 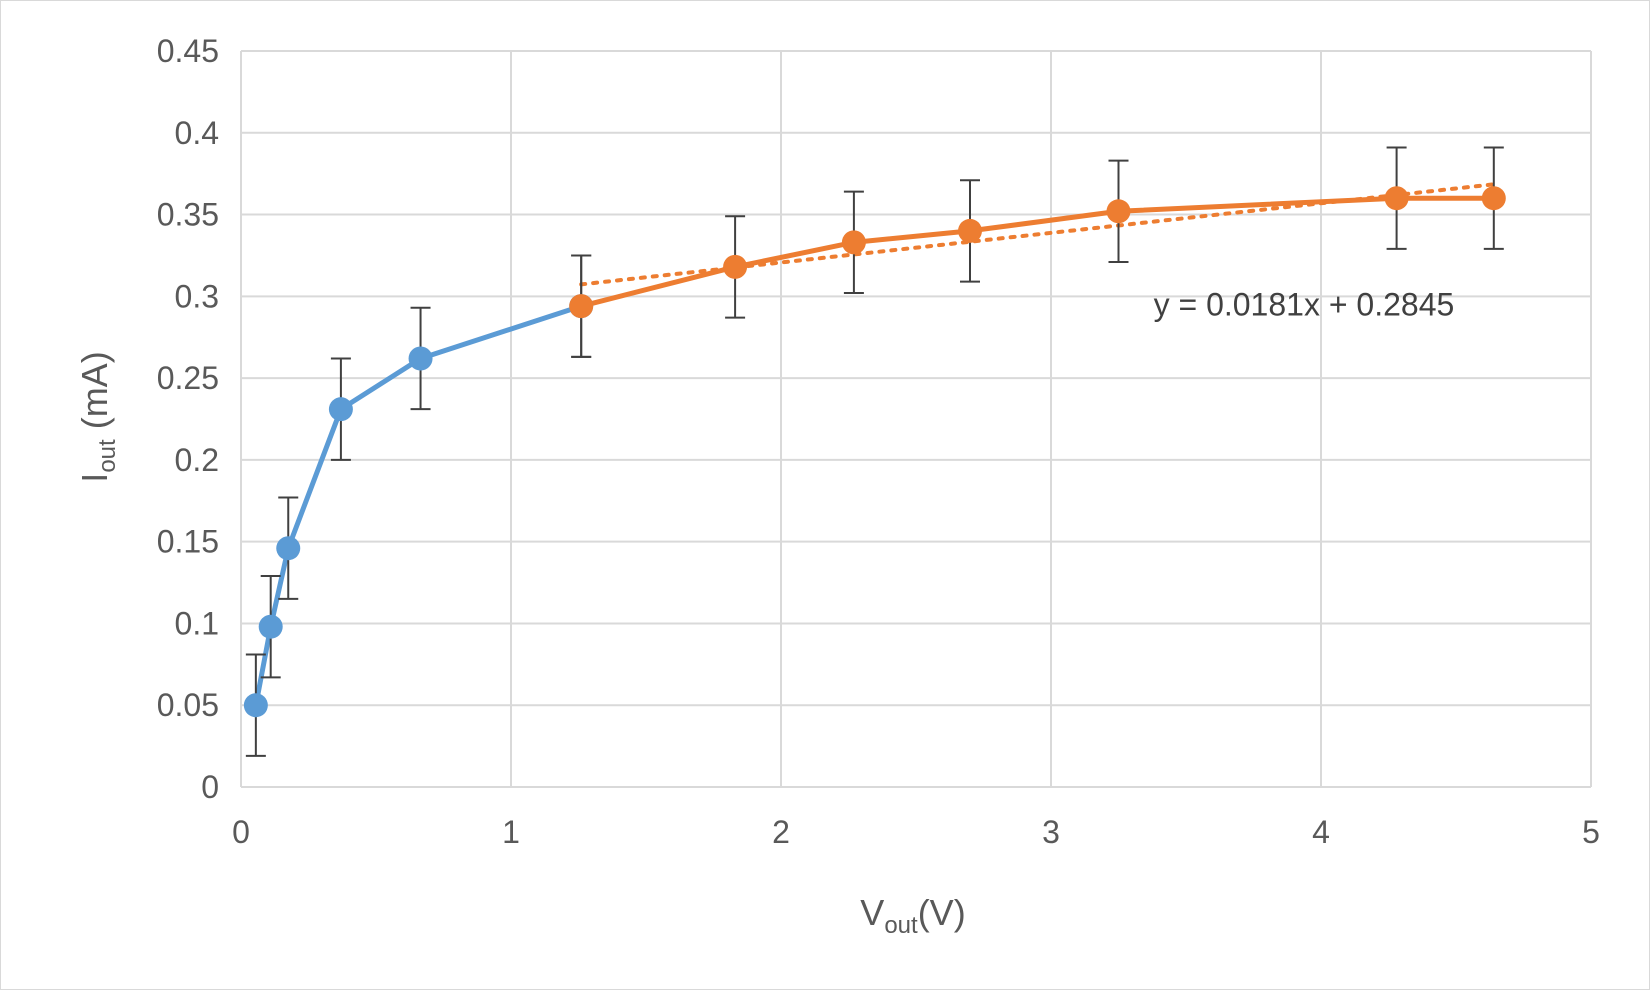 What do you see at coordinates (1321, 832) in the screenshot?
I see `x-tick-label: 4` at bounding box center [1321, 832].